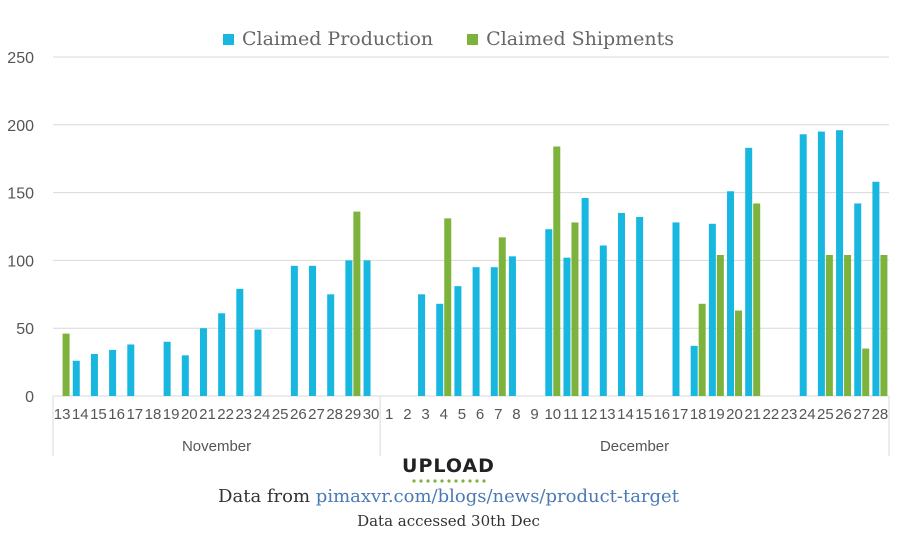 The height and width of the screenshot is (544, 897). What do you see at coordinates (625, 414) in the screenshot?
I see `x-tick-label: 14` at bounding box center [625, 414].